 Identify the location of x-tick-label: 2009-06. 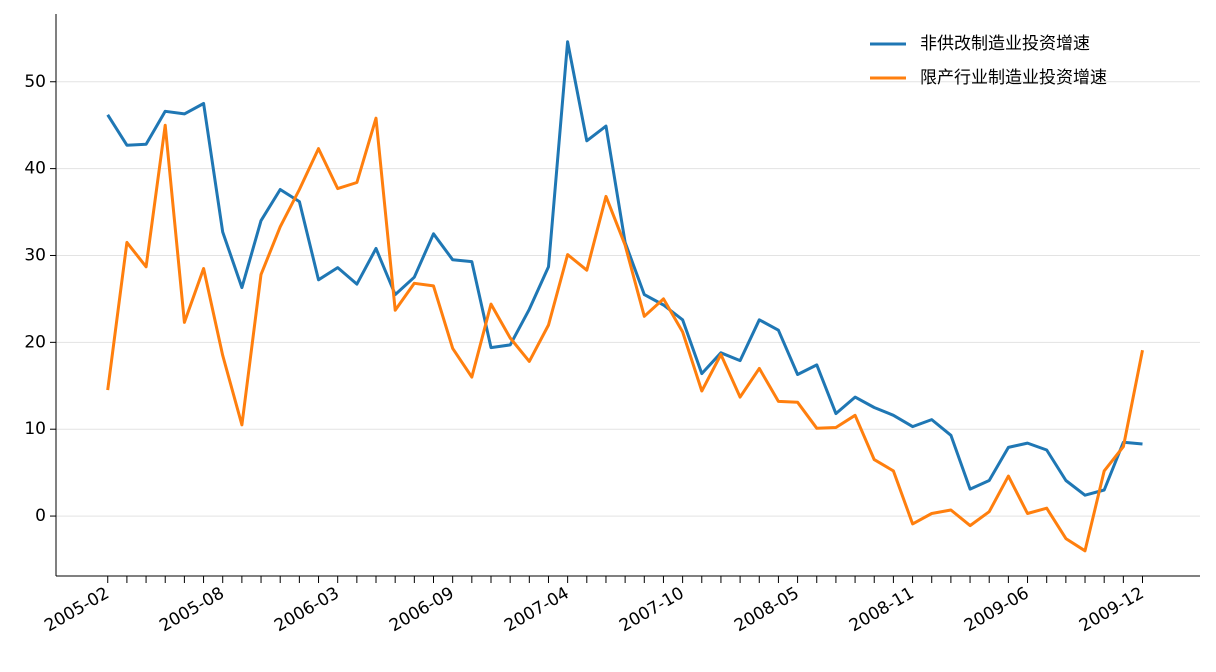
(997, 609).